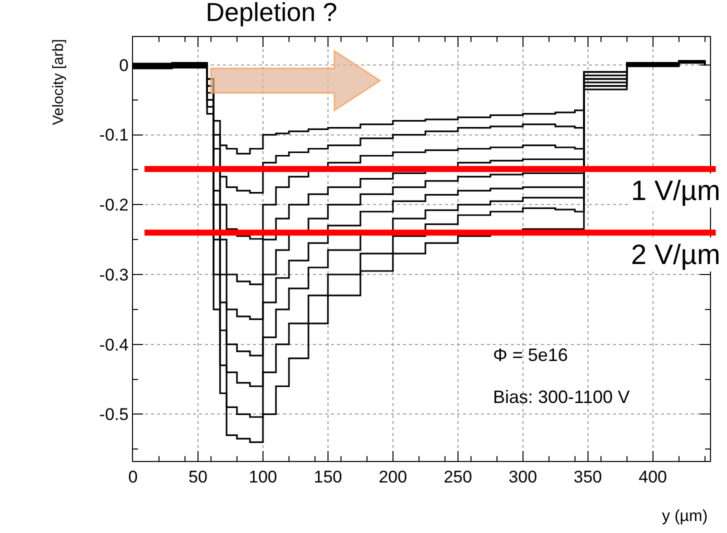 The height and width of the screenshot is (533, 727). What do you see at coordinates (272, 13) in the screenshot?
I see `chart-title: Depletion ?` at bounding box center [272, 13].